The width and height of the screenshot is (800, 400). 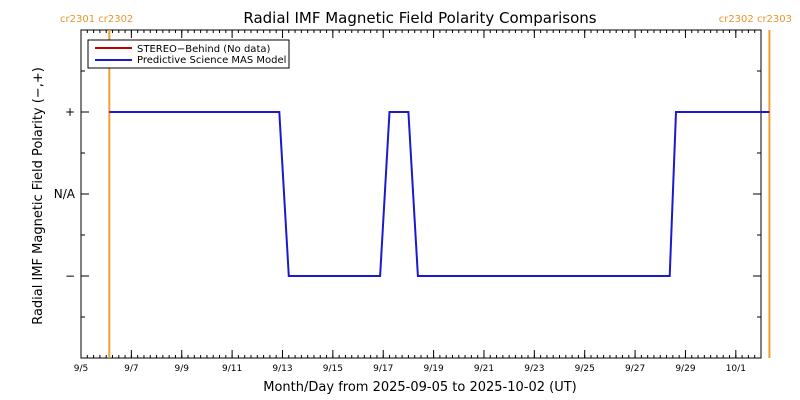 I want to click on x-tick-label: 9/27, so click(x=635, y=369).